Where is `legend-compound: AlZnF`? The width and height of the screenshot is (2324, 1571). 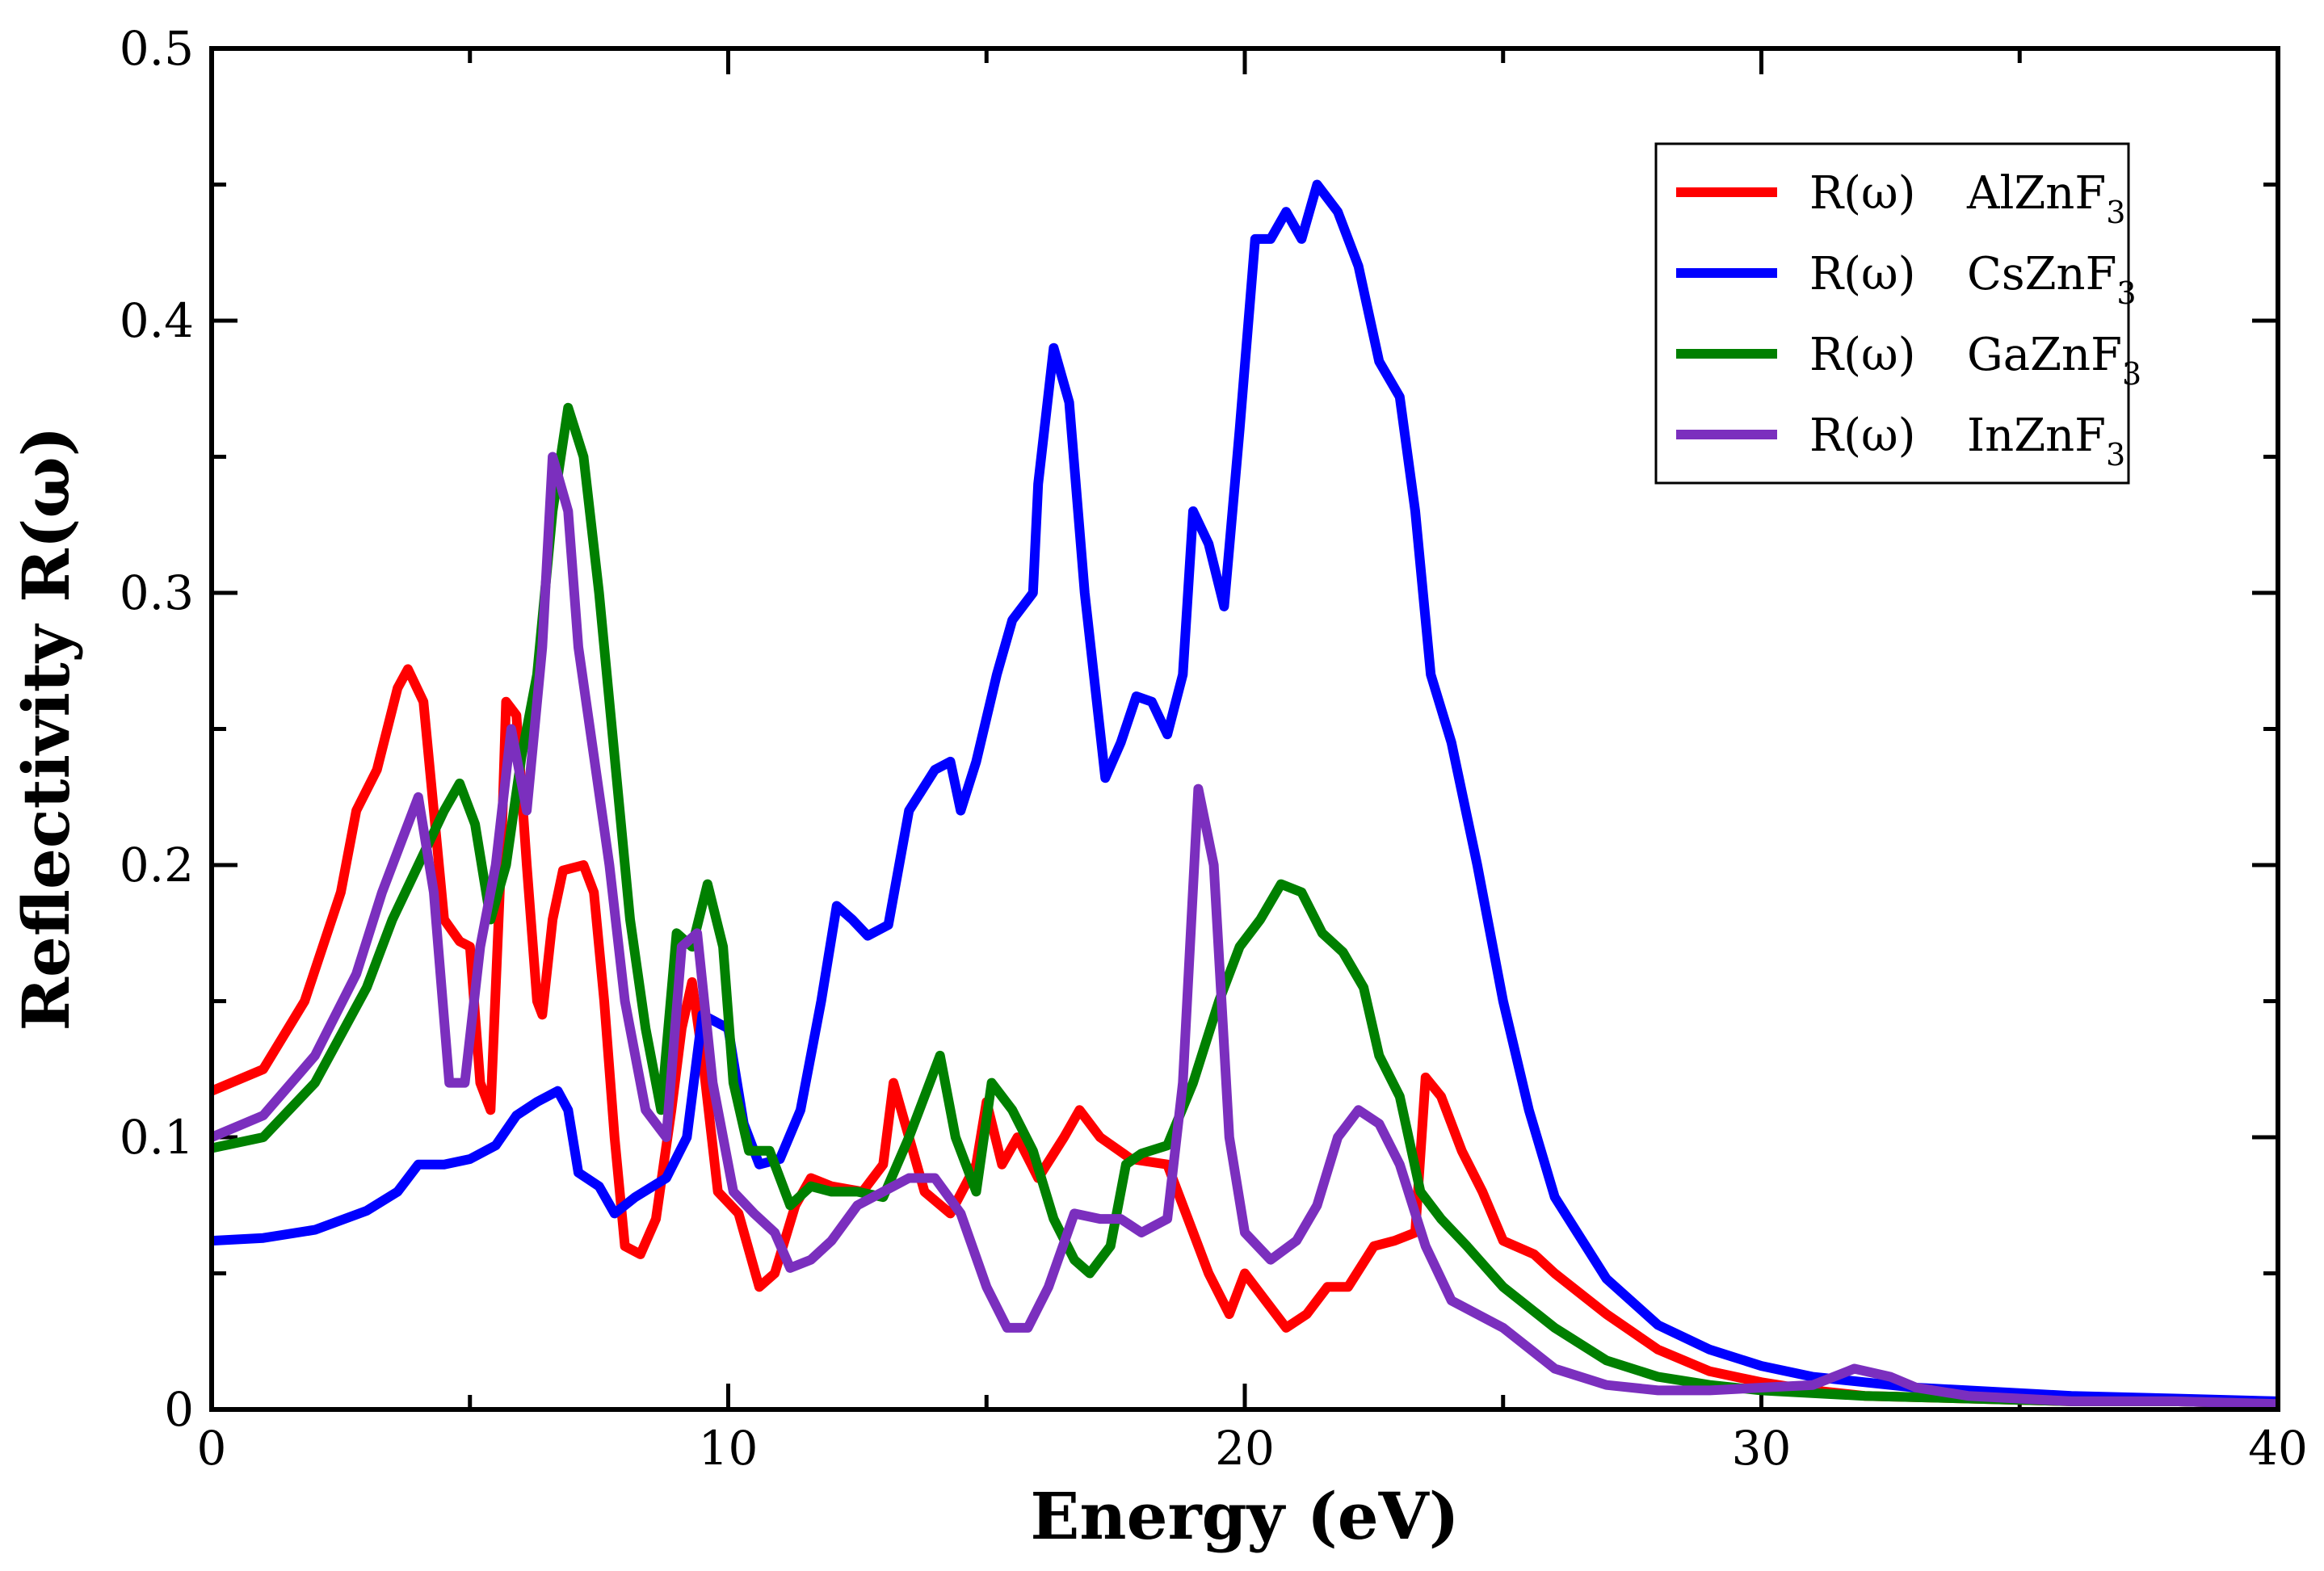
legend-compound: AlZnF is located at coordinates (2036, 194).